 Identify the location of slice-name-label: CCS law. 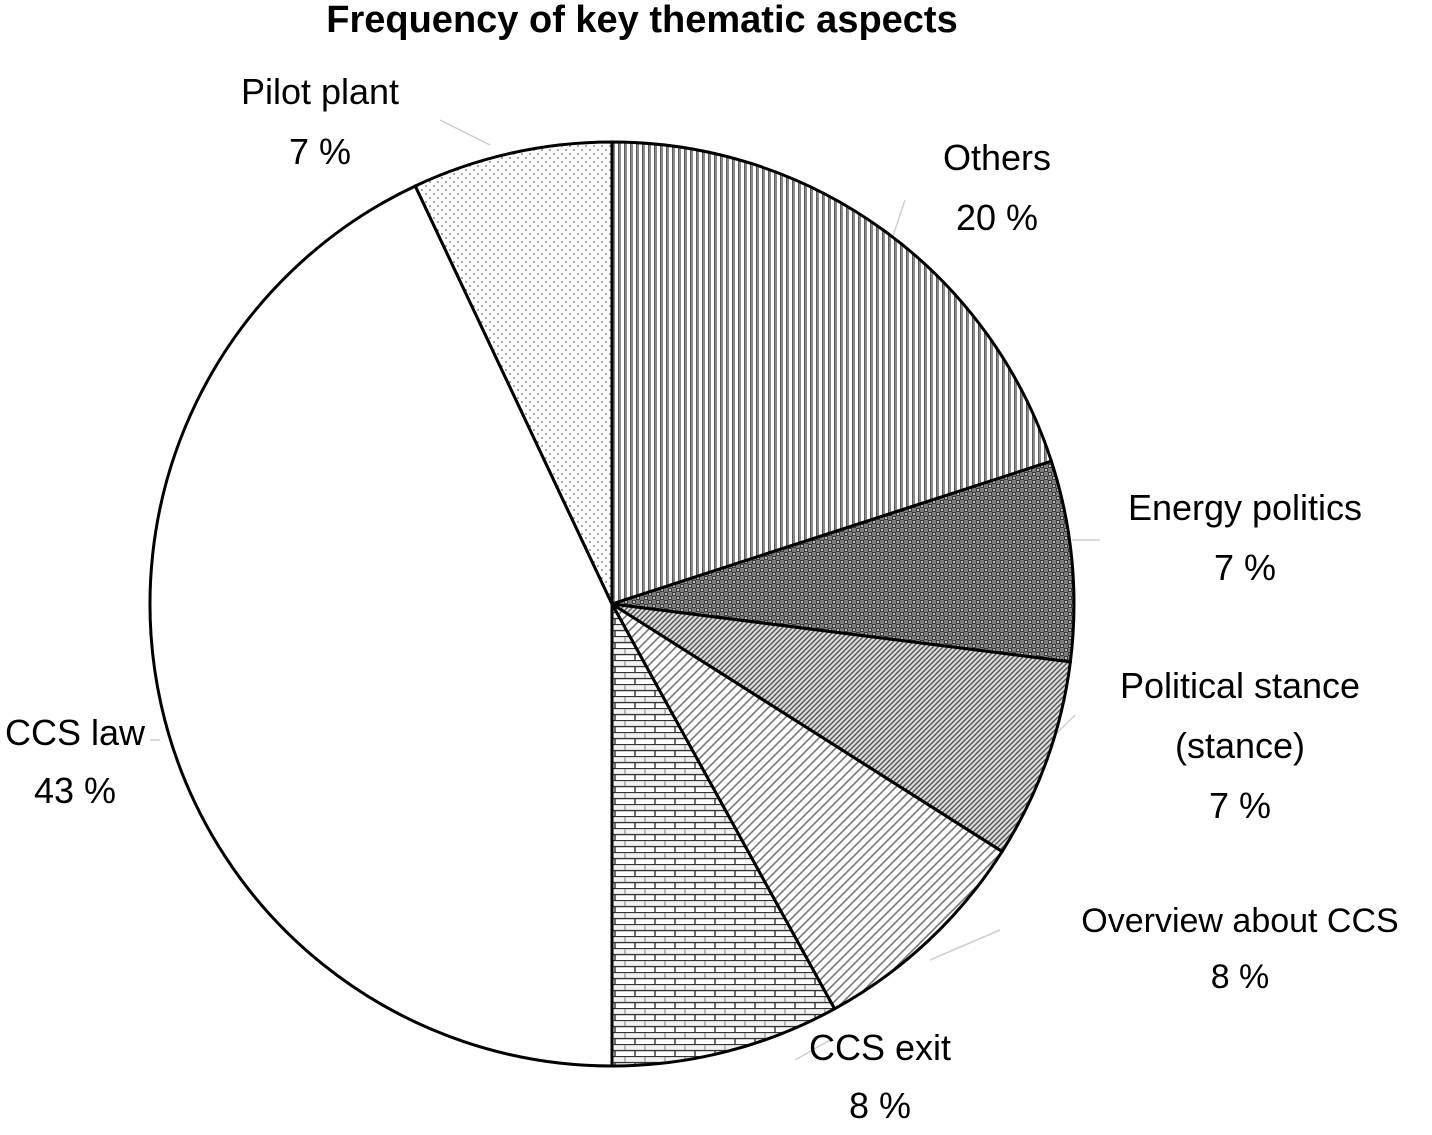
(75, 732).